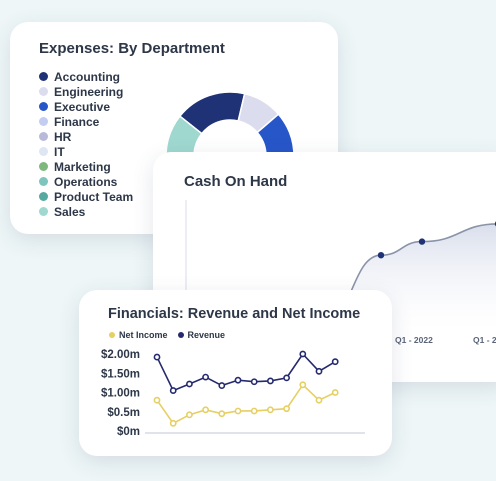 The image size is (496, 481). I want to click on legend-label: Accounting, so click(87, 76).